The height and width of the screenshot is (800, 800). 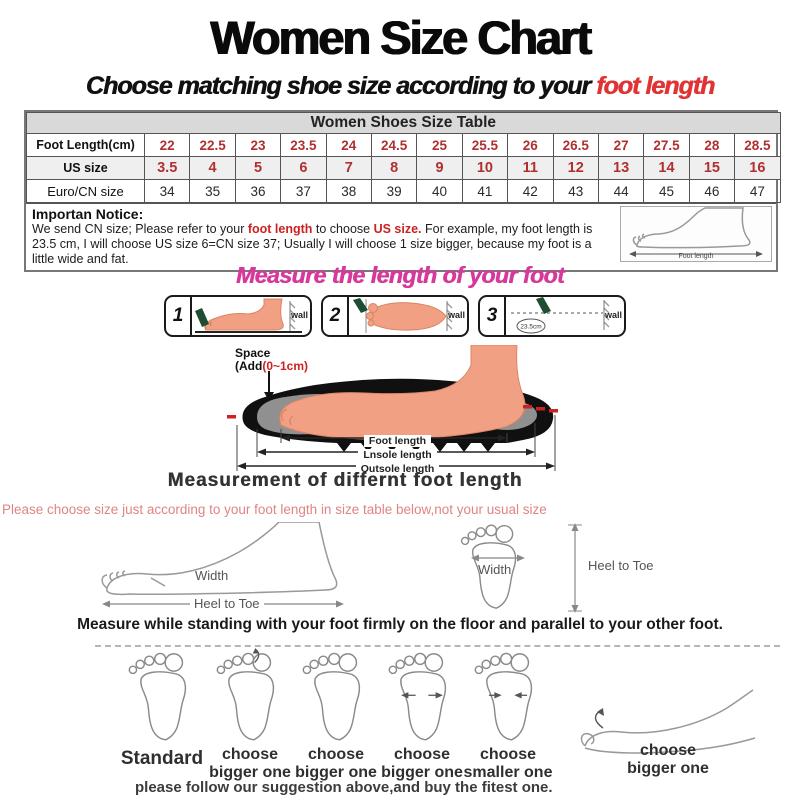 I want to click on fit-label-bigger-4: choose bigger one, so click(x=668, y=760).